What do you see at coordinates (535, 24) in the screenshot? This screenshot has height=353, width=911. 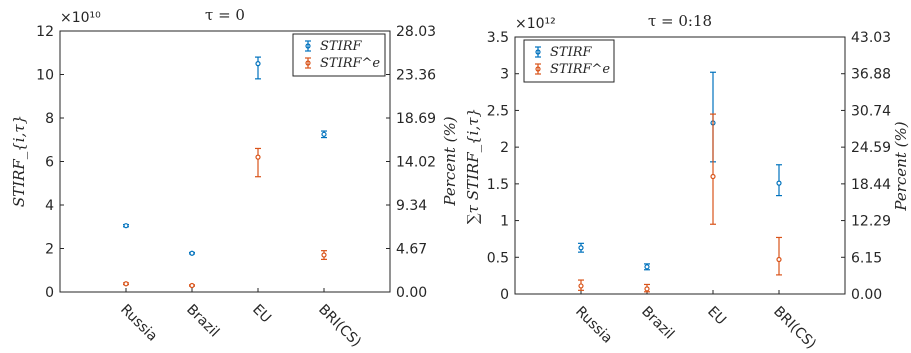 I see `right-exponent-label: ×10¹²` at bounding box center [535, 24].